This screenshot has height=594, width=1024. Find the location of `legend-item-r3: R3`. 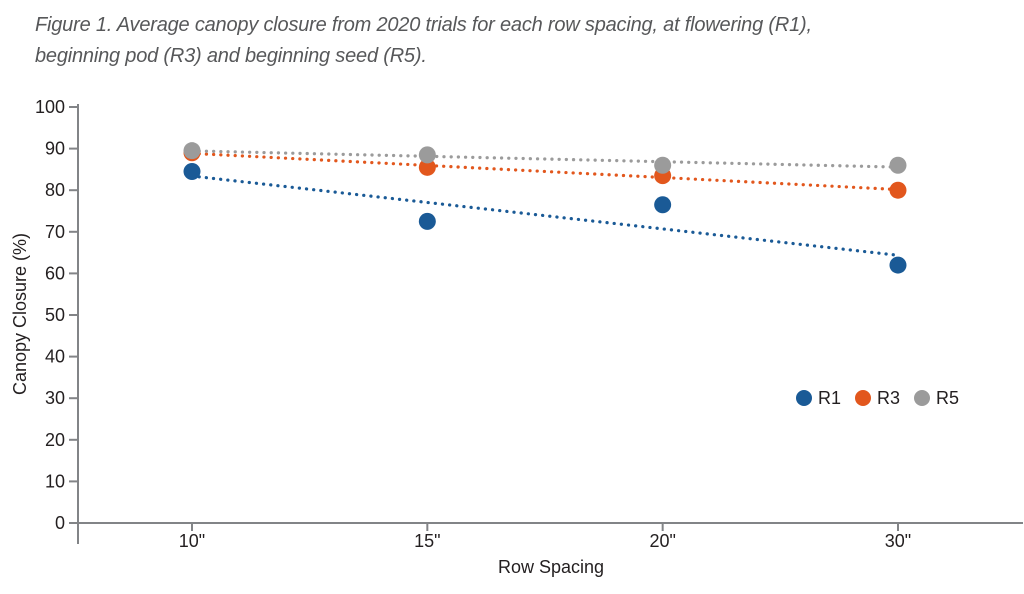

legend-item-r3: R3 is located at coordinates (877, 398).